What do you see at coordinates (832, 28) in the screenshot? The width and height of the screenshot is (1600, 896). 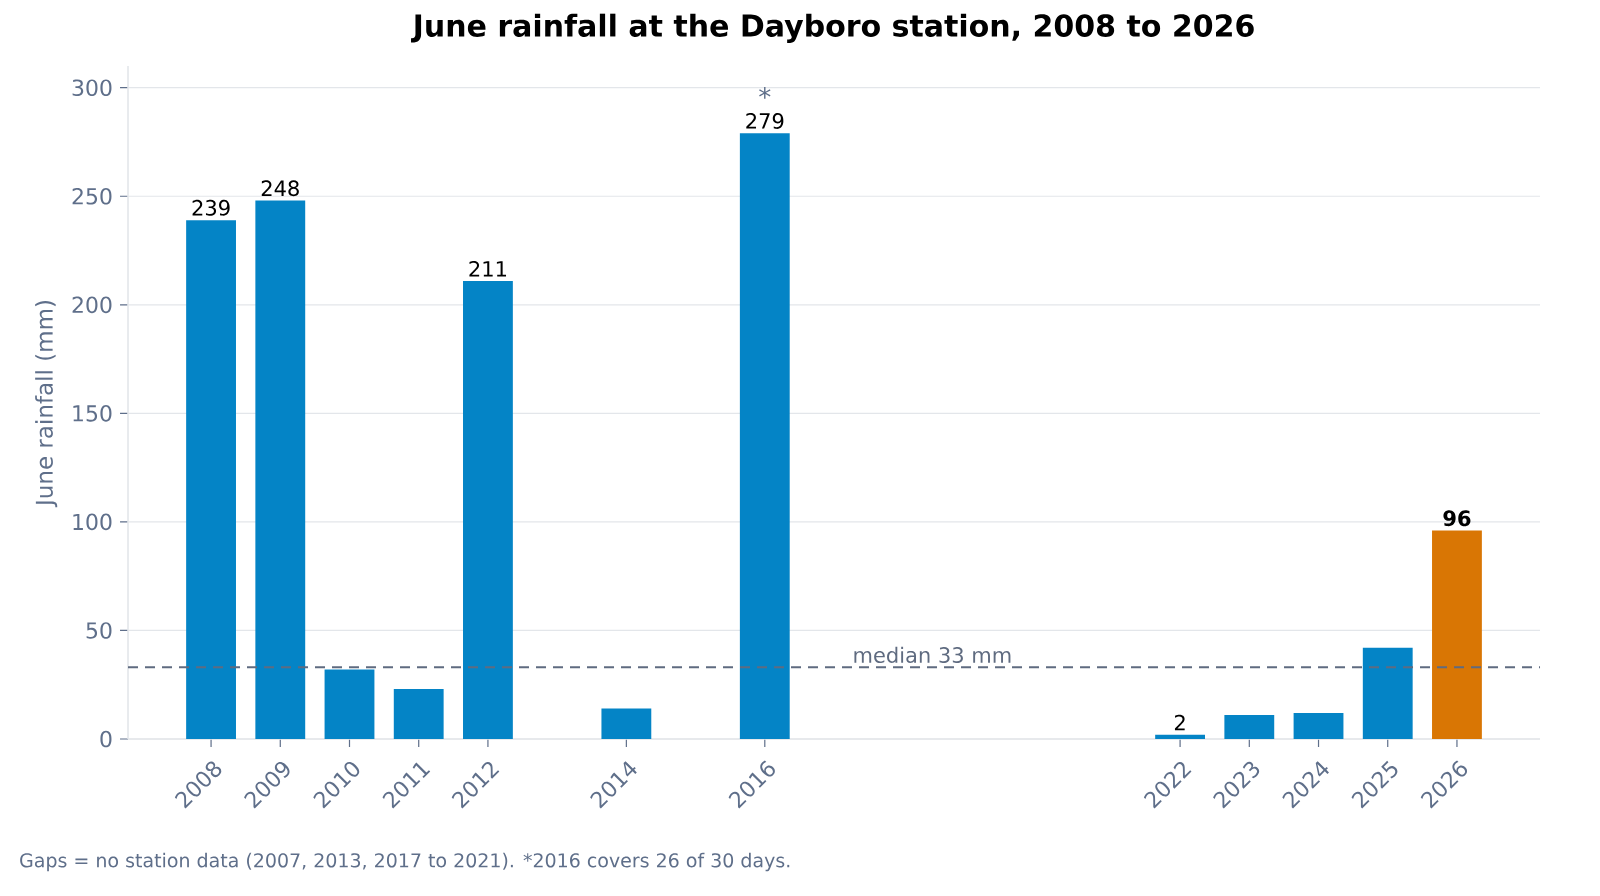 I see `chart-title: June rainfall at the Dayboro station, 2008 to 2026` at bounding box center [832, 28].